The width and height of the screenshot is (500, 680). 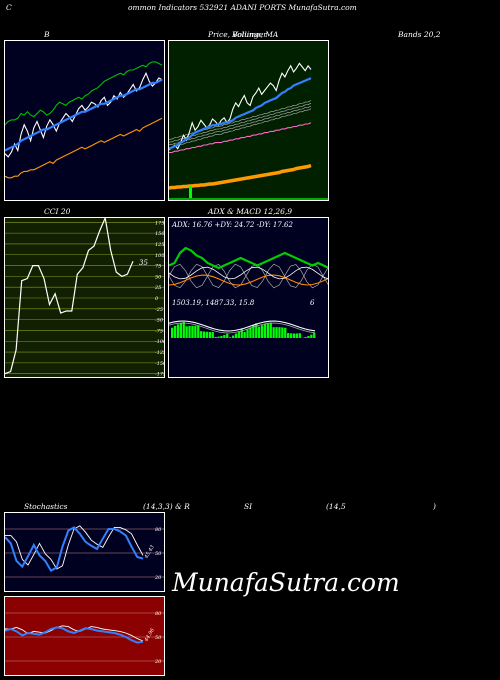 I want to click on adx-minus-line, so click(x=248, y=280).